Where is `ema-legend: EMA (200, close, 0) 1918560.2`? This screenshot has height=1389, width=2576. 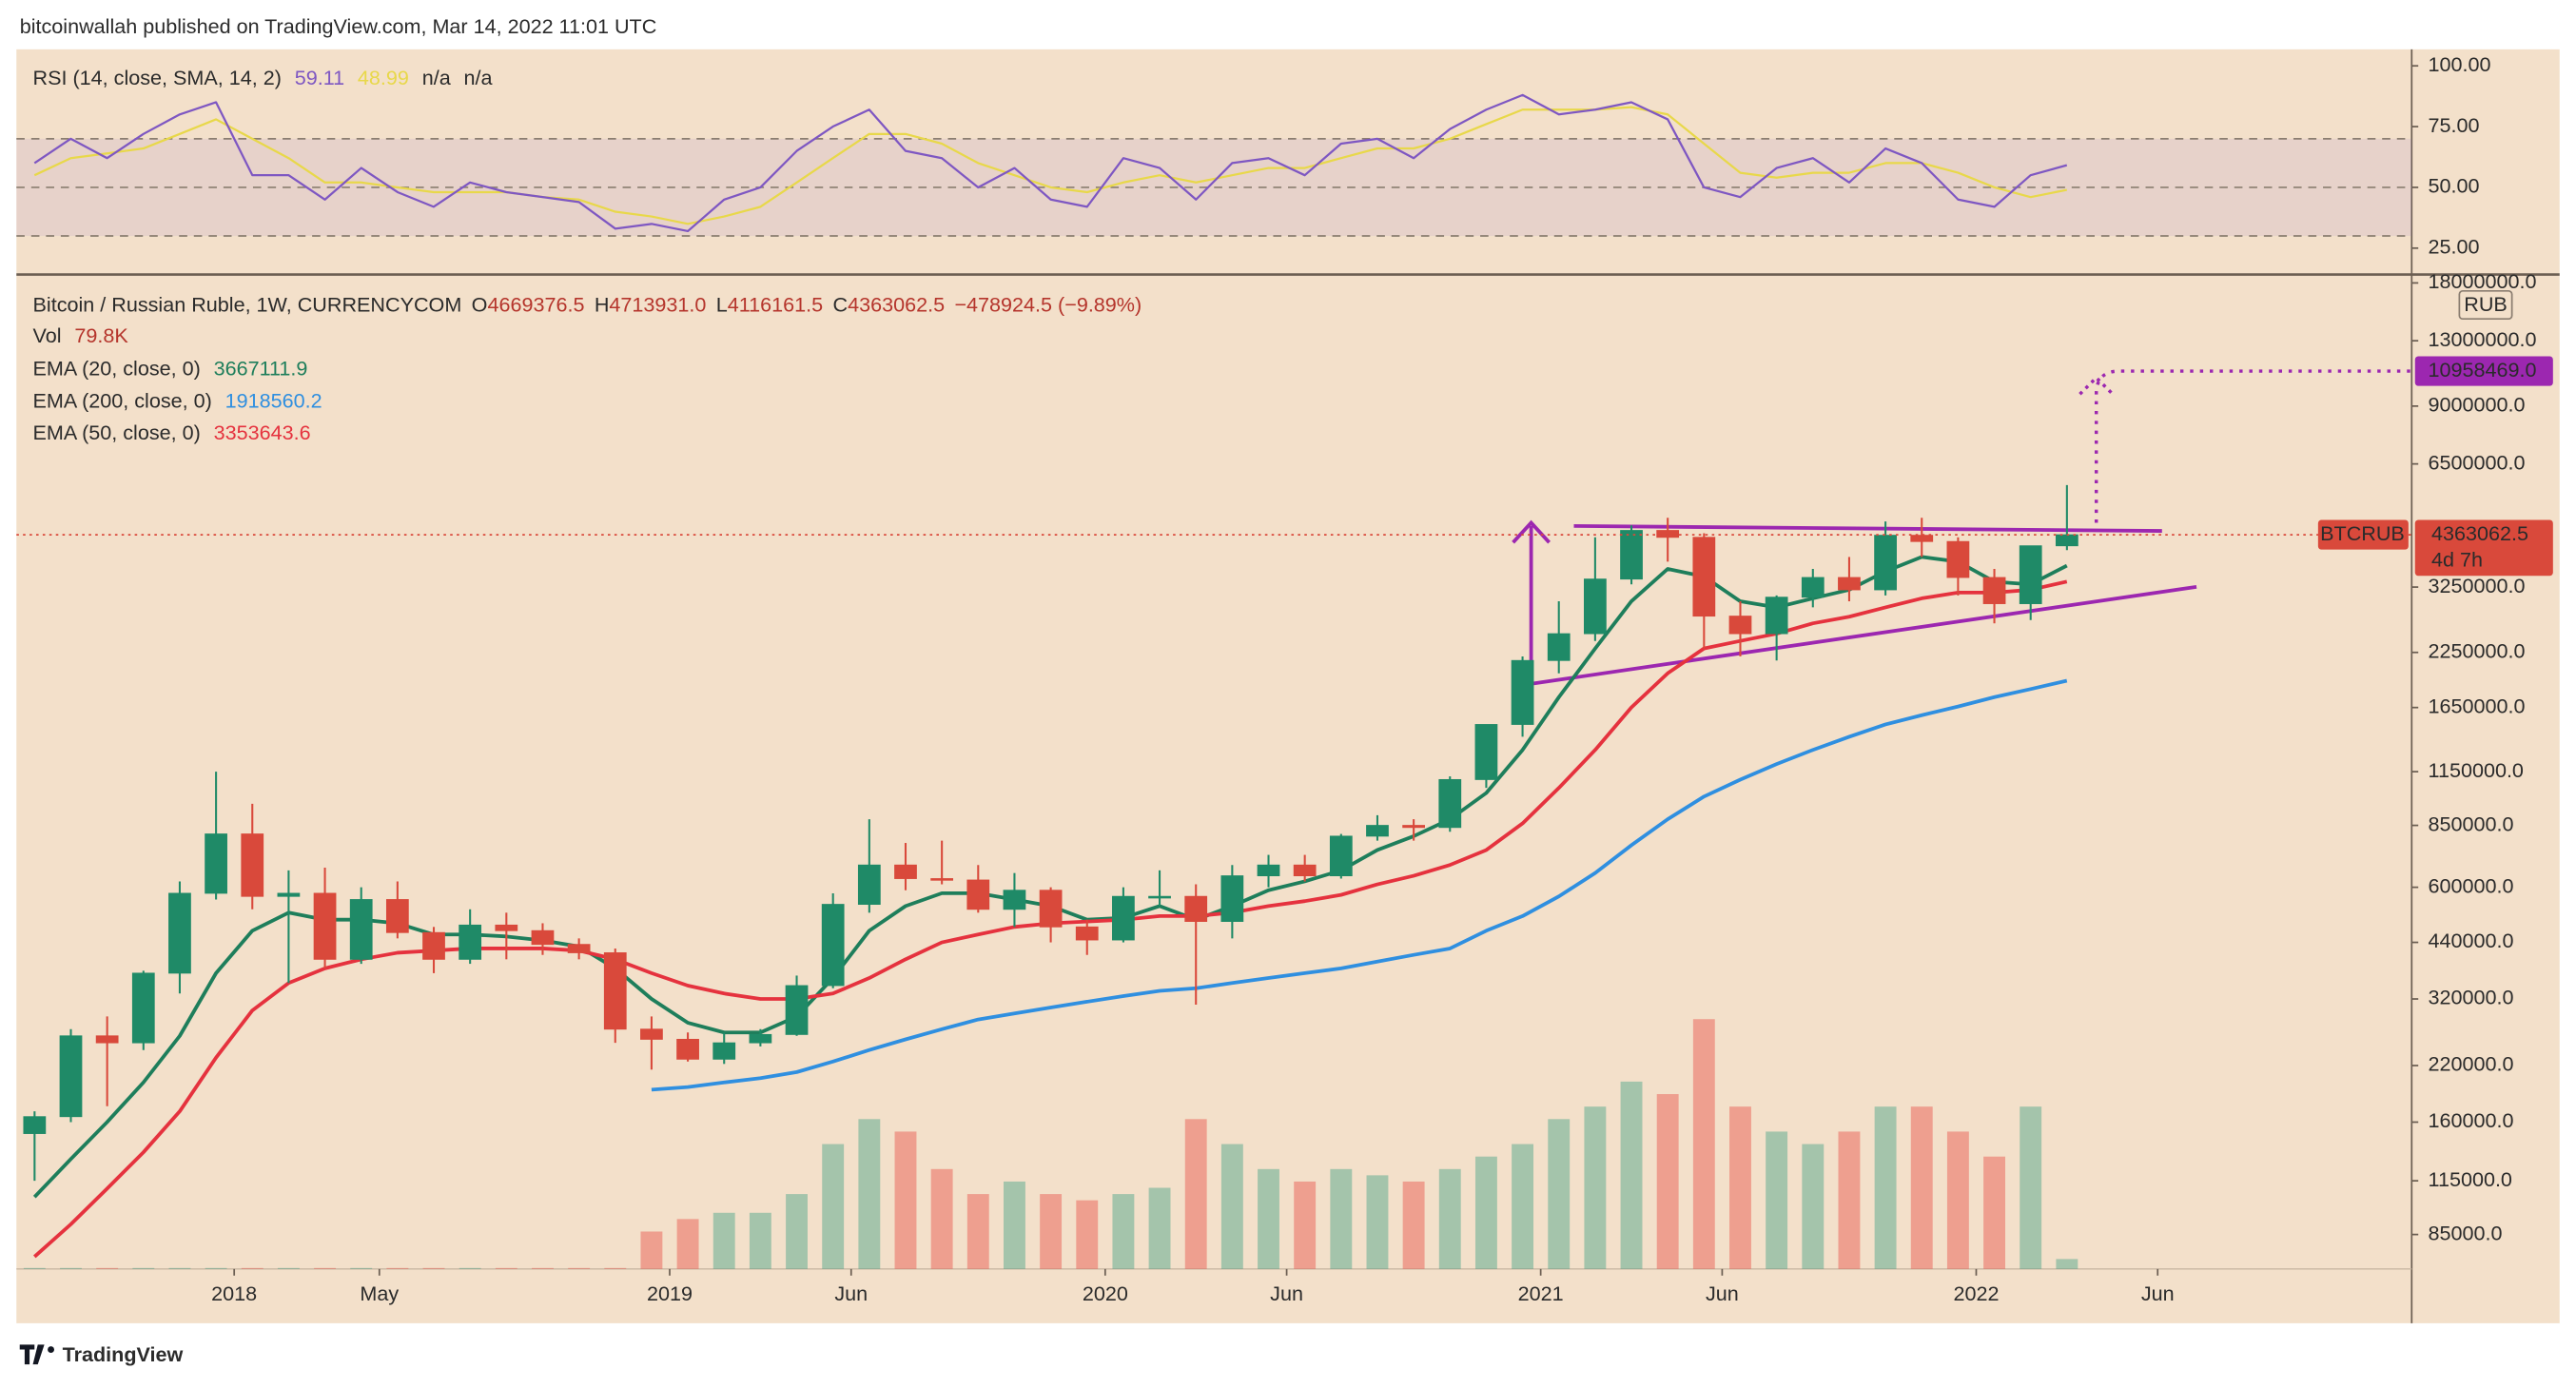
ema-legend: EMA (200, close, 0) 1918560.2 is located at coordinates (178, 400).